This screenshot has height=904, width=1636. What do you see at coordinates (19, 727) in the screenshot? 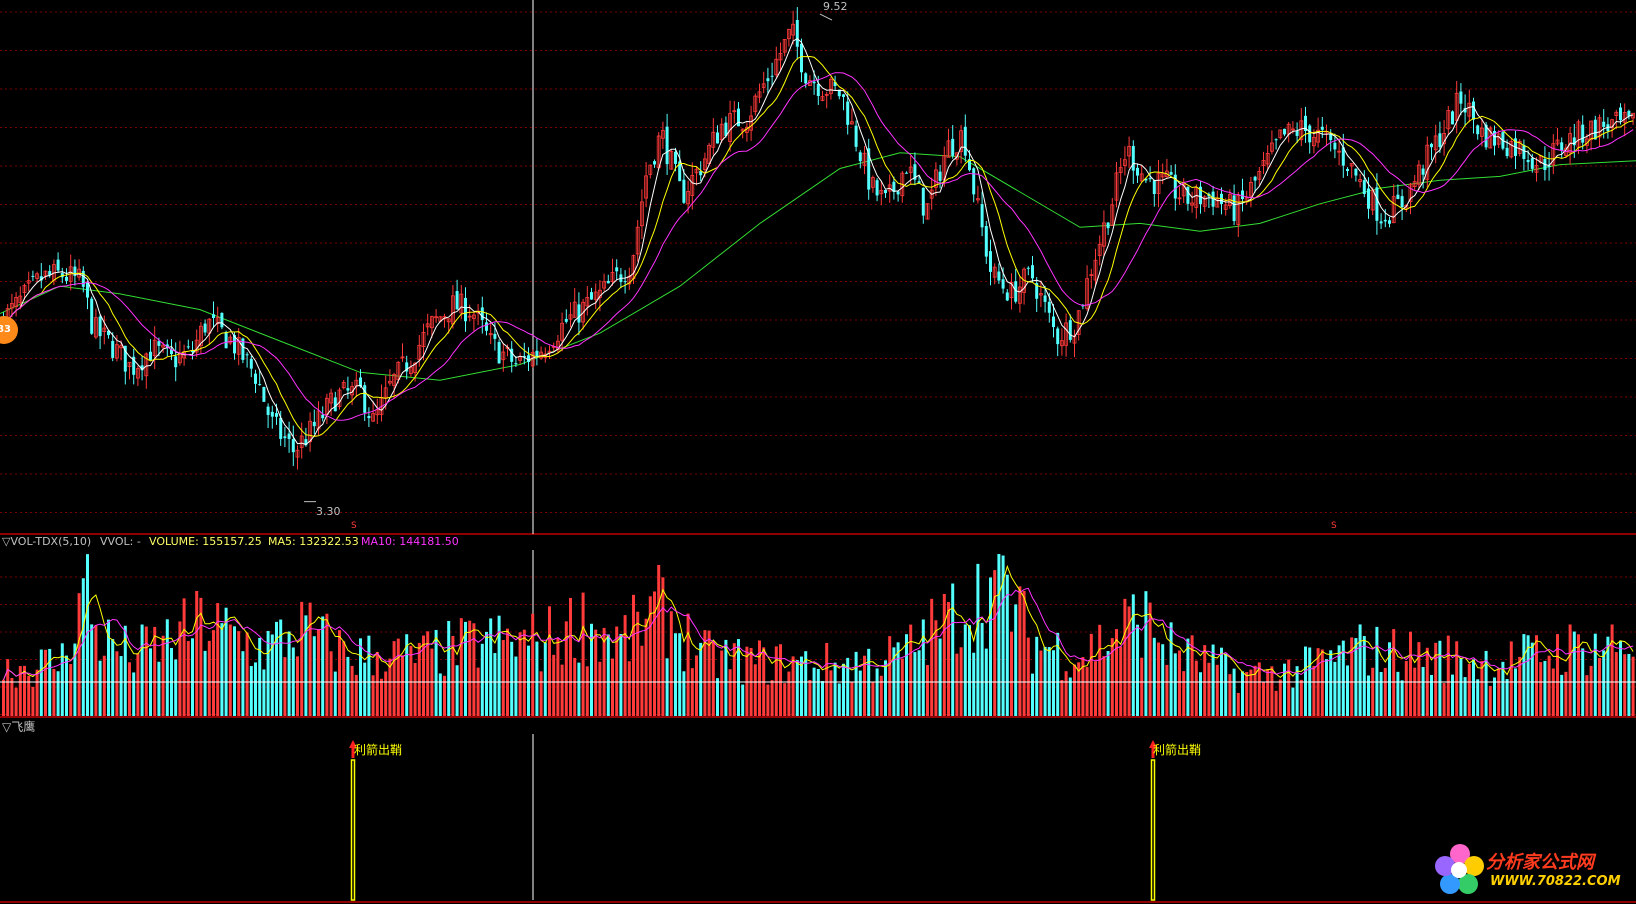
I see `signal-indicator-name: ▽飞鹰` at bounding box center [19, 727].